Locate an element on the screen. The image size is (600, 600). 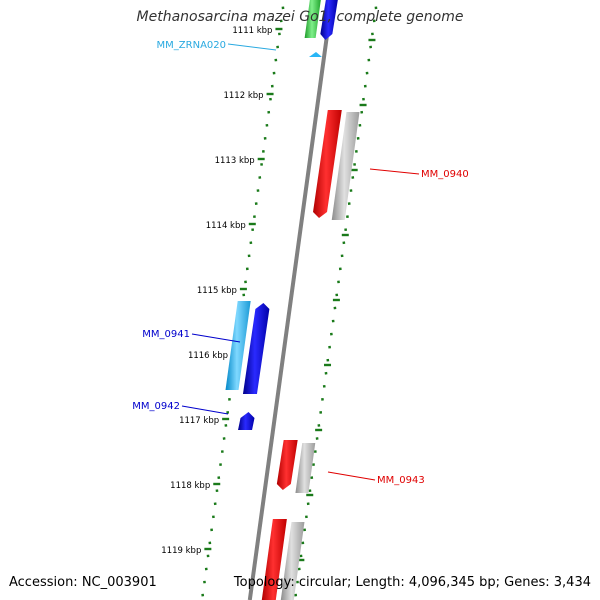
gene-zrna-marker is located at coordinates (315, 54).